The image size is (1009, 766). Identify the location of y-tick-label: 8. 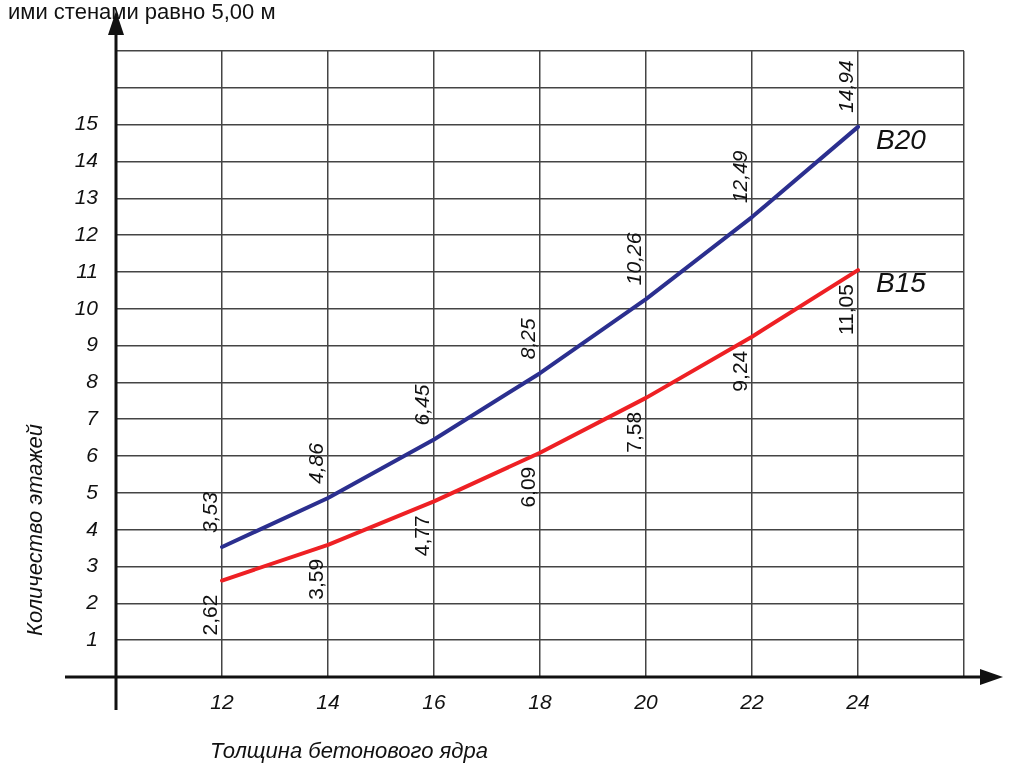
(92, 381).